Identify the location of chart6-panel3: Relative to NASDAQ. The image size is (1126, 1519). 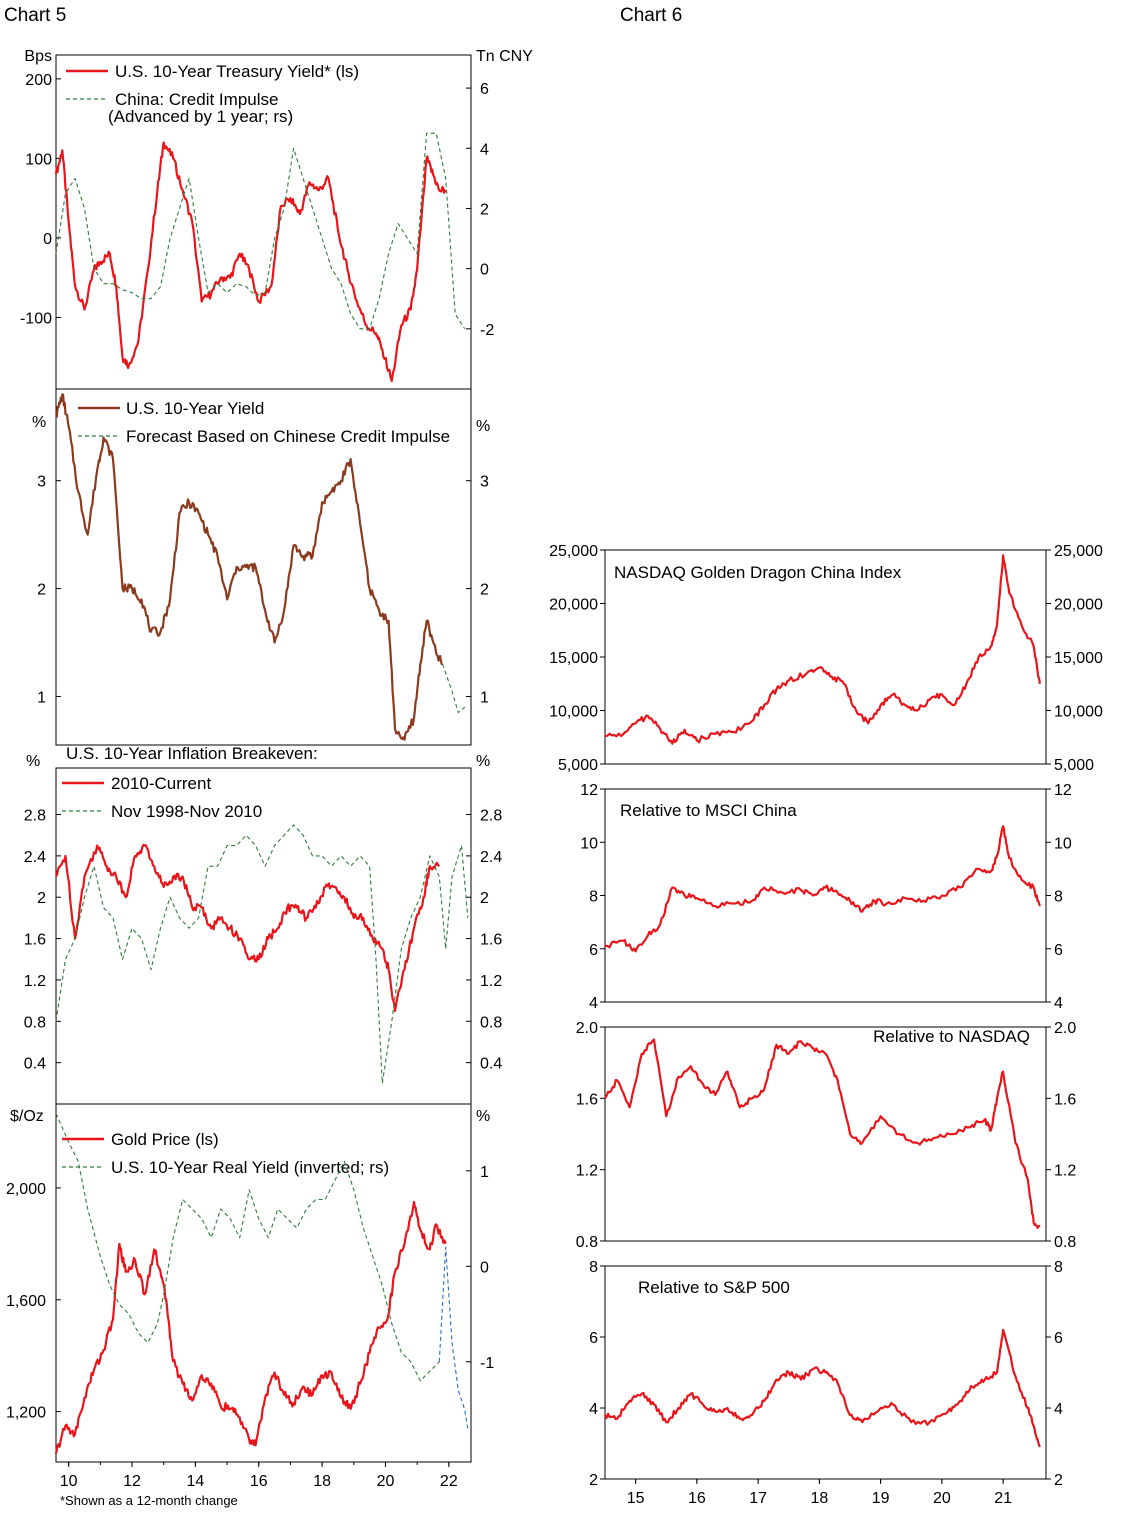
(825, 1134).